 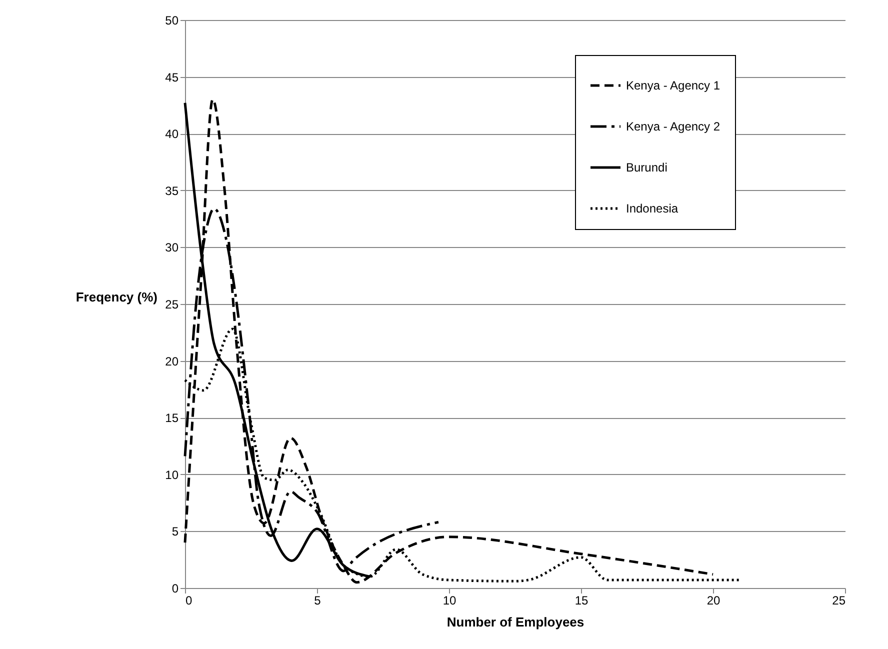 What do you see at coordinates (839, 601) in the screenshot?
I see `x-tick-label: 25` at bounding box center [839, 601].